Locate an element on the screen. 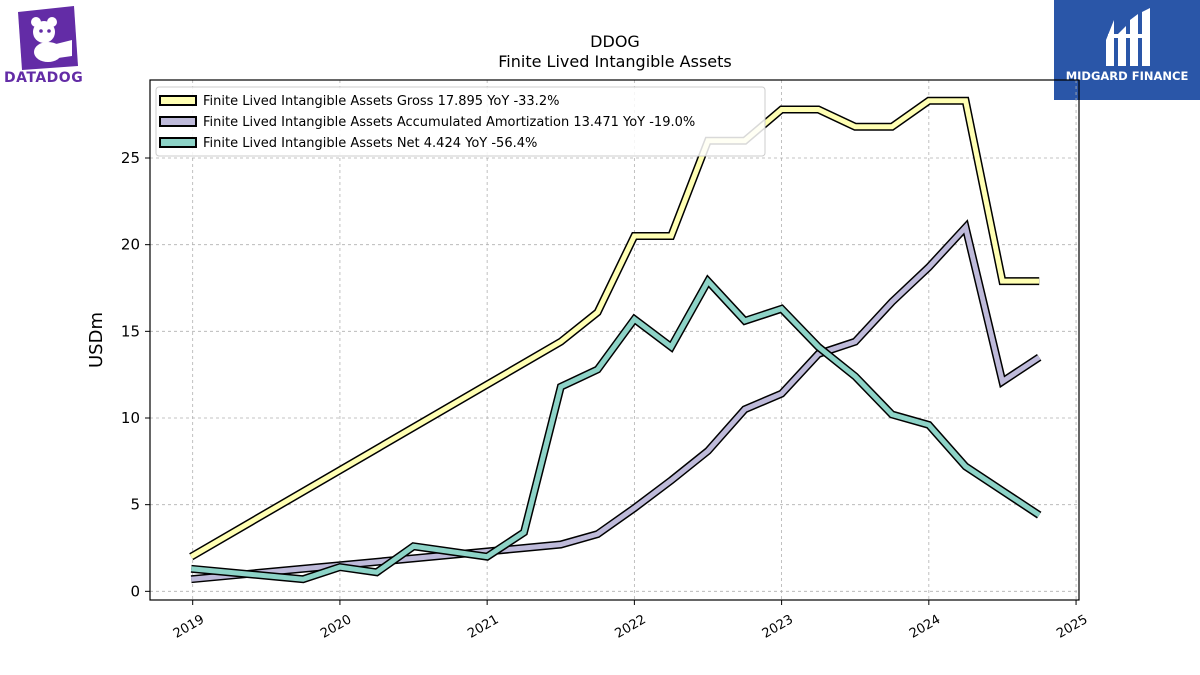 Image resolution: width=1200 pixels, height=675 pixels. x-tick-label: 2021 is located at coordinates (483, 627).